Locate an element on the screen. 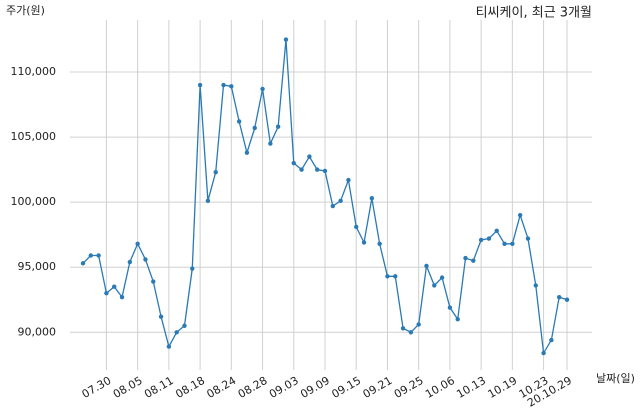 This screenshot has height=409, width=640. x-axis-label: 날짜(일) is located at coordinates (615, 378).